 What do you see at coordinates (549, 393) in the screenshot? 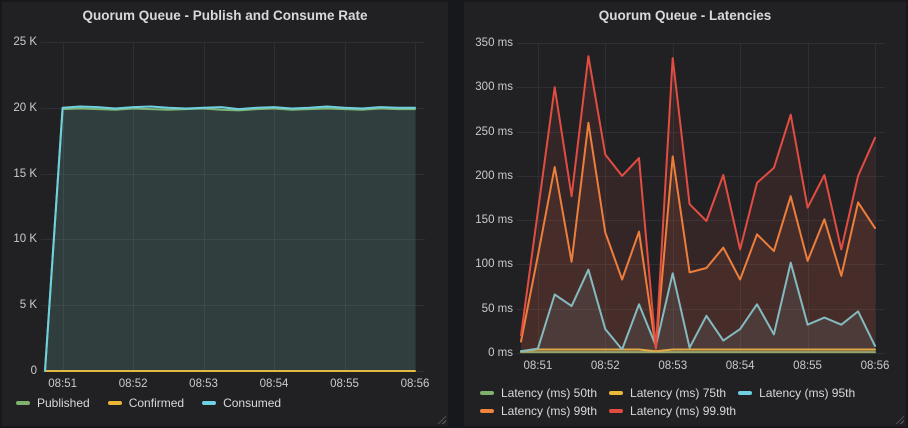
I see `legend-series-label: Latency (ms) 50th` at bounding box center [549, 393].